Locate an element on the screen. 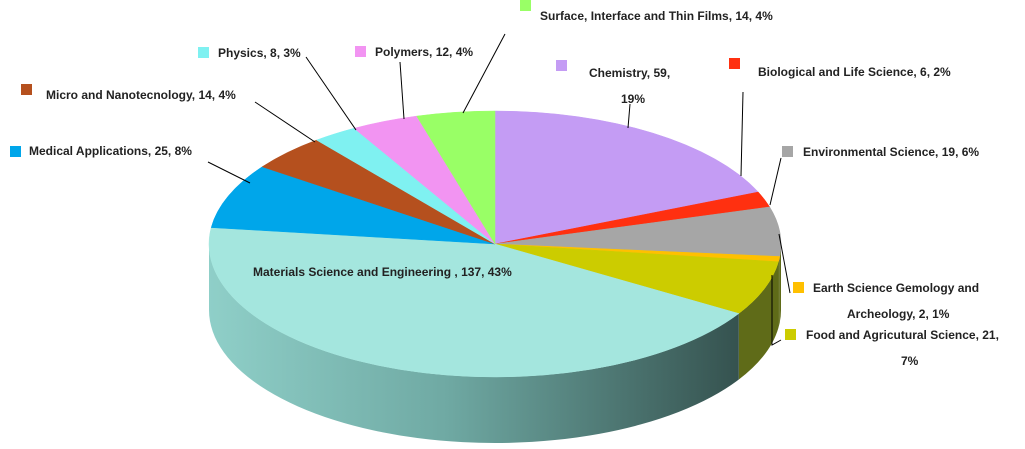 The width and height of the screenshot is (1025, 449). data-label-micro-and-nanotecnology: Micro and Nanotecnology, 14, 4% is located at coordinates (141, 95).